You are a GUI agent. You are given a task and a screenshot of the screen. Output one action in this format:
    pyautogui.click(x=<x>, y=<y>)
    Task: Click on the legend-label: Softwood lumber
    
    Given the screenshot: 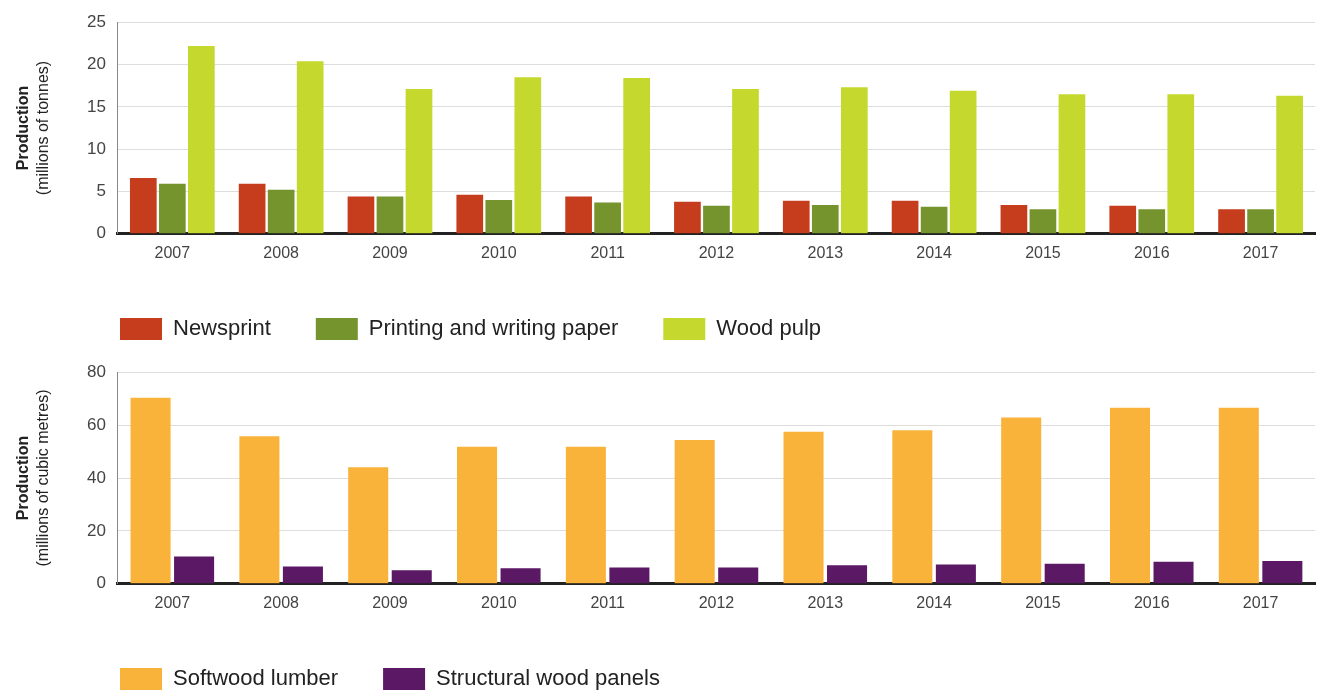 What is the action you would take?
    pyautogui.click(x=256, y=678)
    